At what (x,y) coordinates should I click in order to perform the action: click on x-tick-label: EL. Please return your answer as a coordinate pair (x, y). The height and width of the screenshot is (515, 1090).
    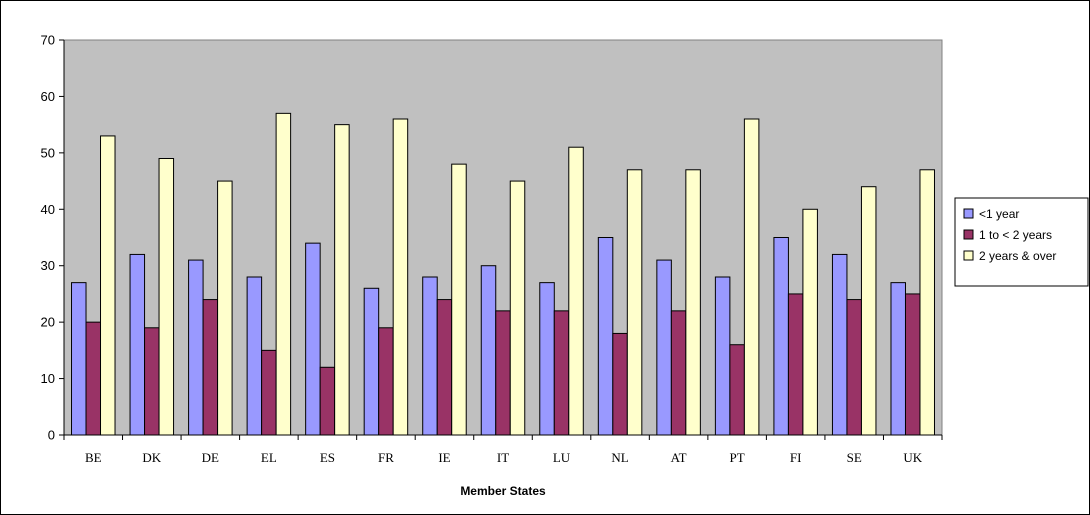
    Looking at the image, I should click on (269, 457).